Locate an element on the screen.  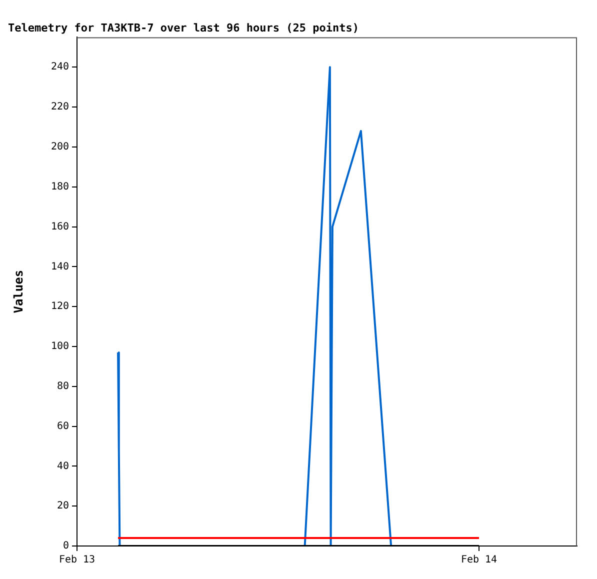
y-tick-label: 20 is located at coordinates (62, 506).